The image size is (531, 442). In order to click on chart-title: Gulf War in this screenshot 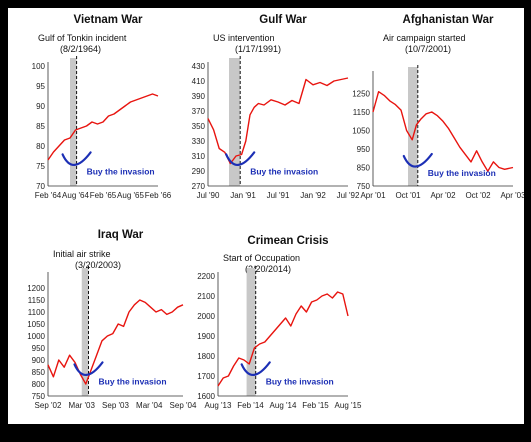, I will do `click(283, 20)`.